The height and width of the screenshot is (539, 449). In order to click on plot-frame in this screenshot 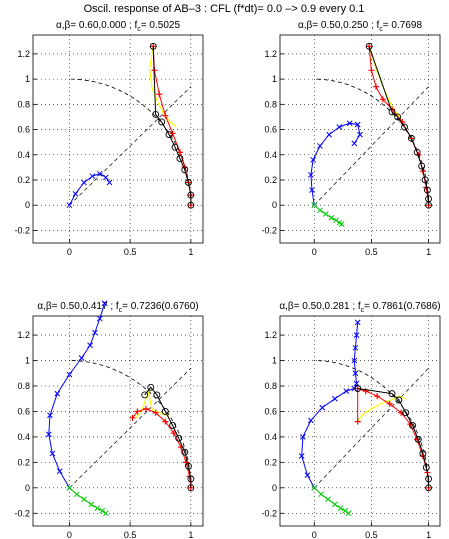, I will do `click(360, 139)`.